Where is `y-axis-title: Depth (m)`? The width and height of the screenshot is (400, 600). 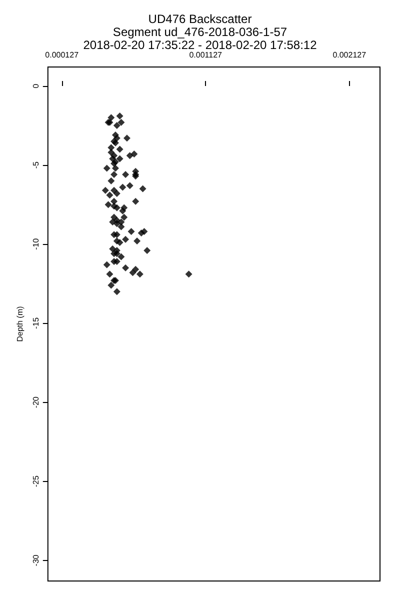 y-axis-title: Depth (m) is located at coordinates (20, 324).